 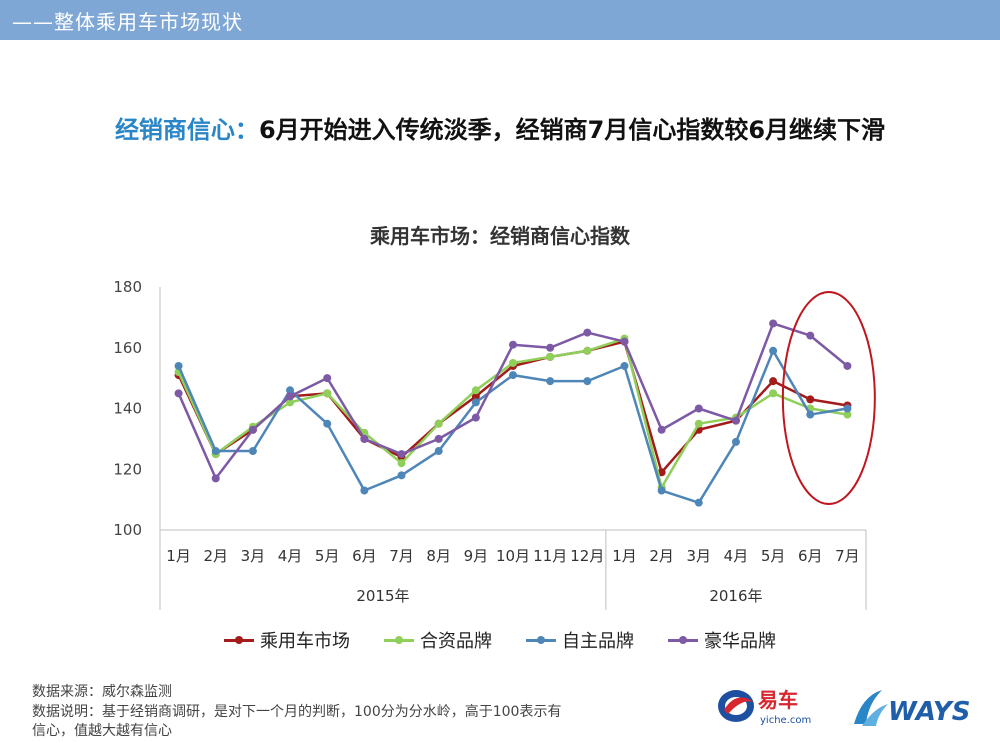 What do you see at coordinates (828, 398) in the screenshot?
I see `highlight-ellipse` at bounding box center [828, 398].